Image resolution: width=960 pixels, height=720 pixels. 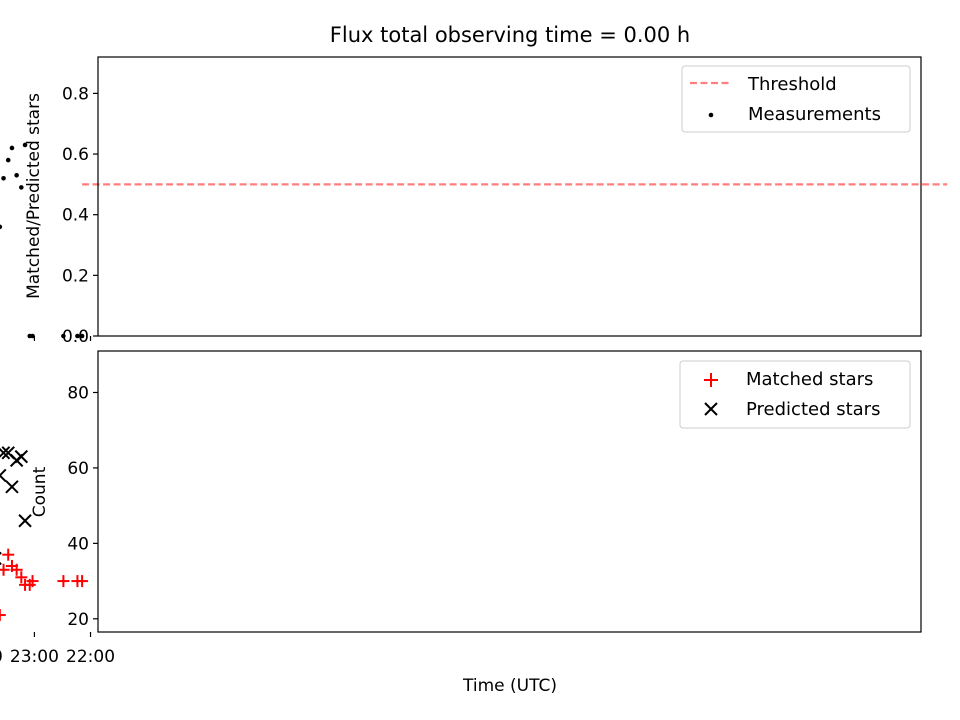 What do you see at coordinates (509, 686) in the screenshot?
I see `x-axis-label: Time (UTC)` at bounding box center [509, 686].